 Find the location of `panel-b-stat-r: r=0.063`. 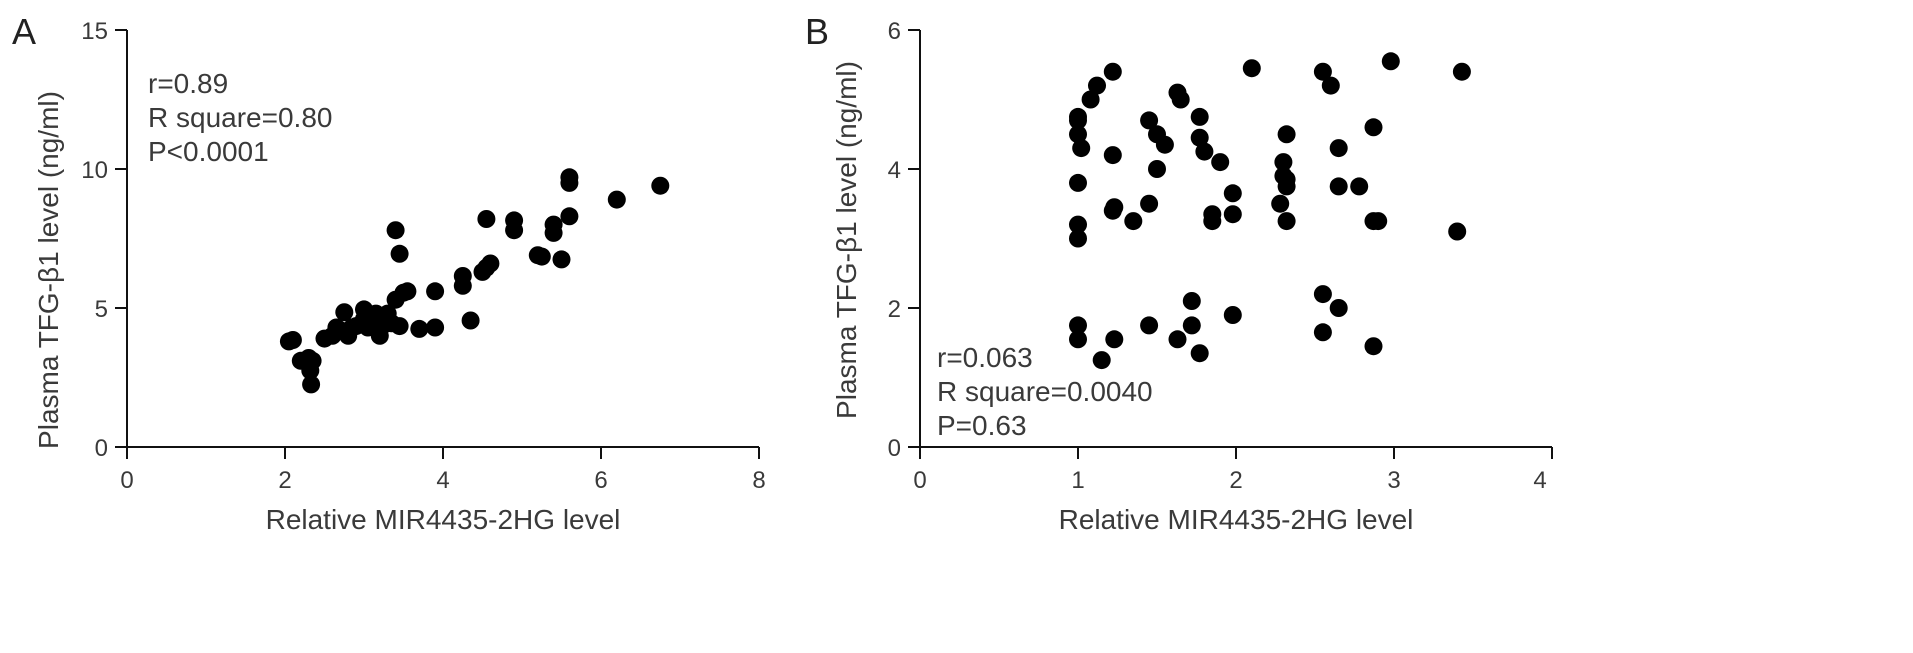

panel-b-stat-r: r=0.063 is located at coordinates (985, 357).